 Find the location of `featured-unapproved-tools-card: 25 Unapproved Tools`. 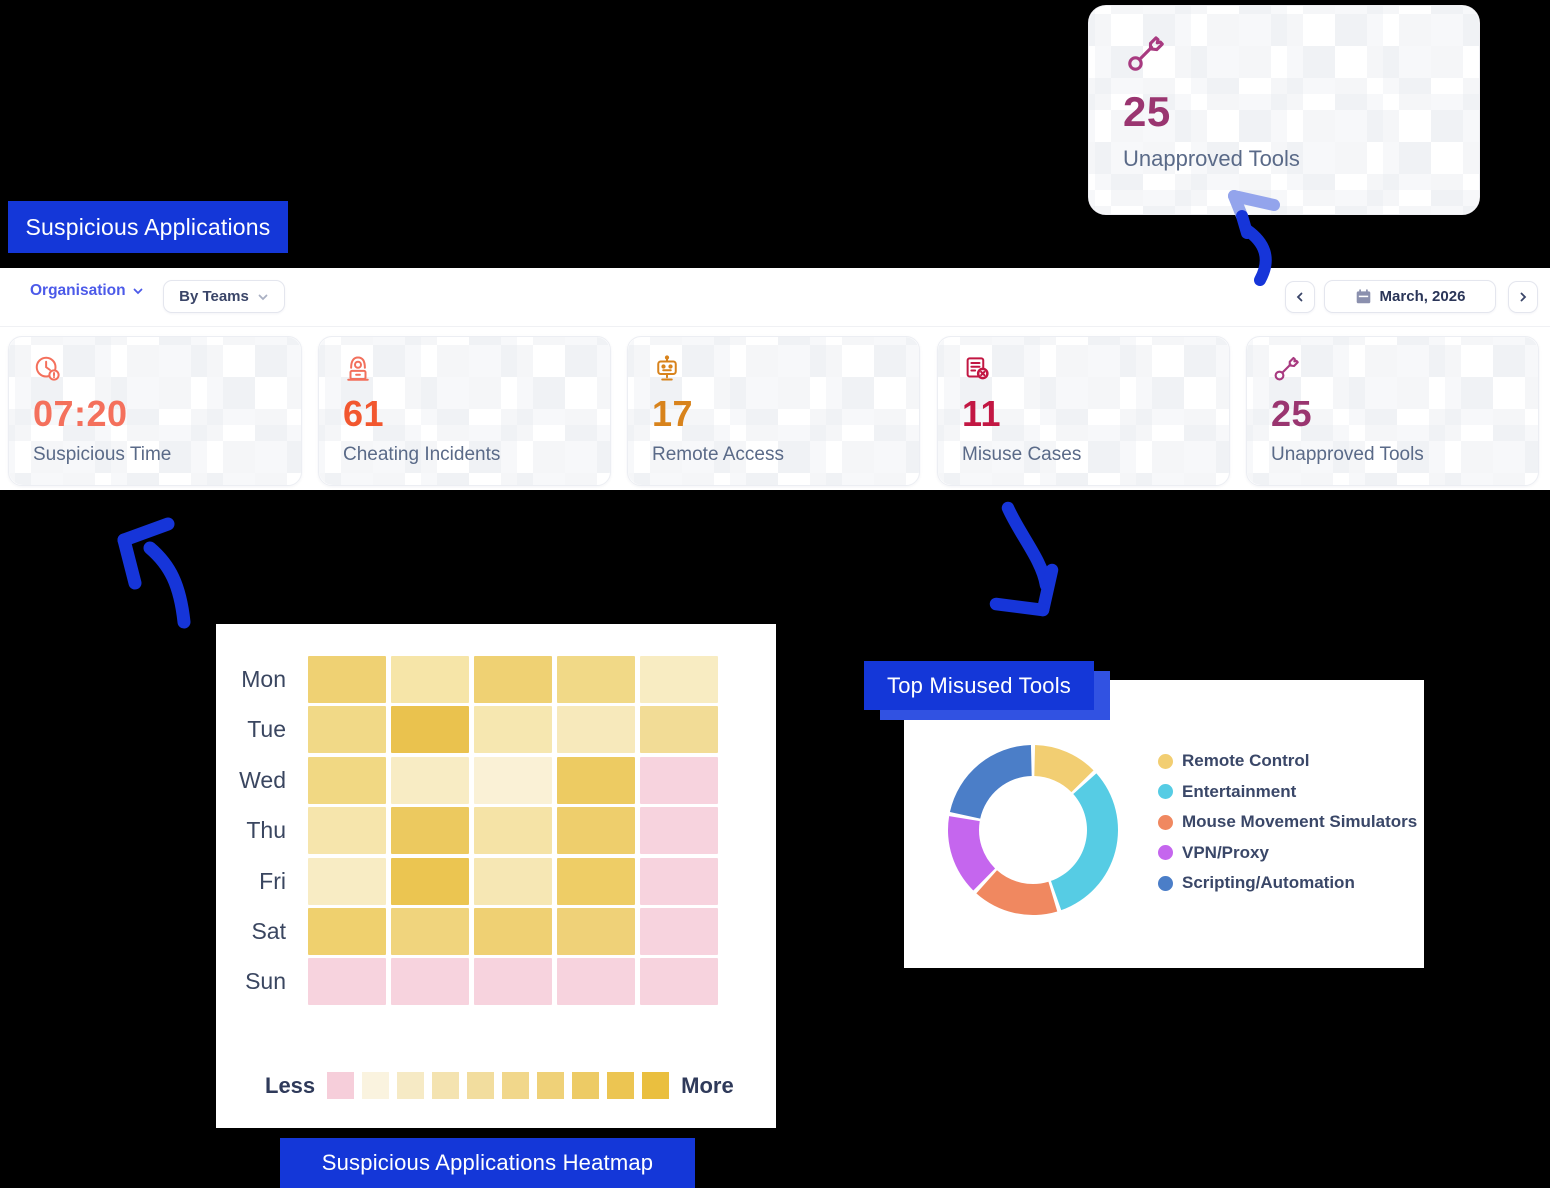

featured-unapproved-tools-card: 25 Unapproved Tools is located at coordinates (1284, 110).